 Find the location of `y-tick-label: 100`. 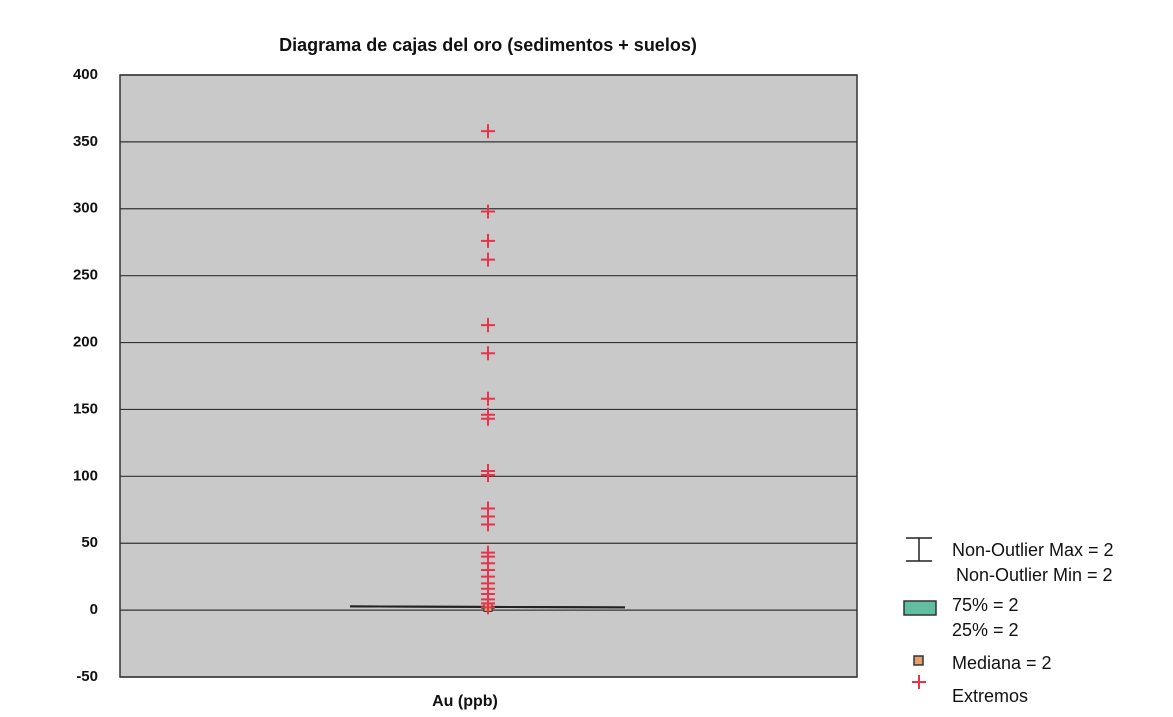

y-tick-label: 100 is located at coordinates (85, 475).